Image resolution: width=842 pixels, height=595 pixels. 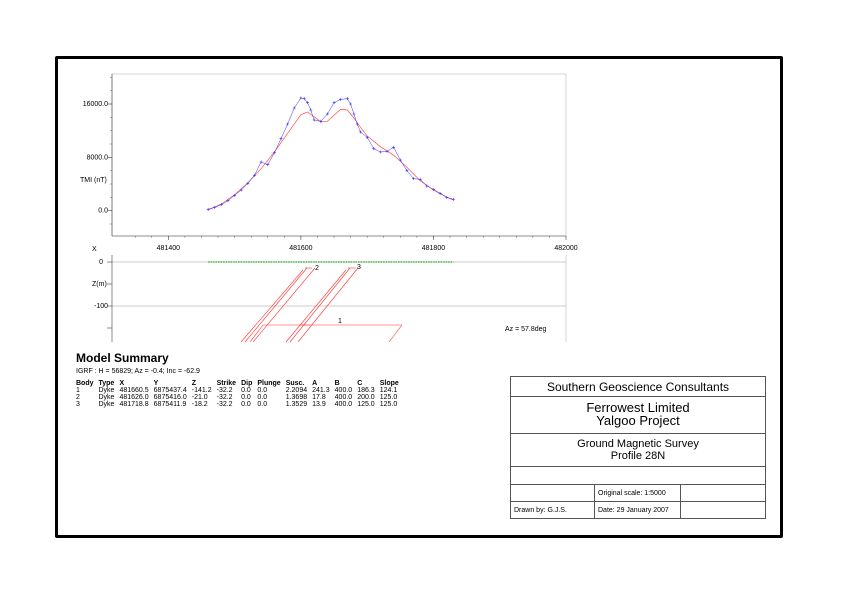 I want to click on igrf-line: IGRF : H = 56829; Az = -0.4; Inc = -62.9, so click(x=138, y=371).